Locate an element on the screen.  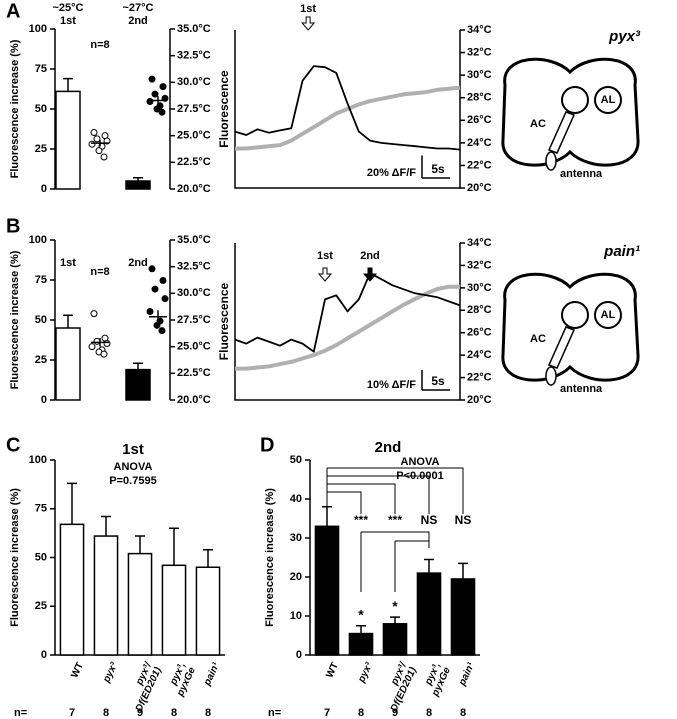
n-label: n= is located at coordinates (274, 713).